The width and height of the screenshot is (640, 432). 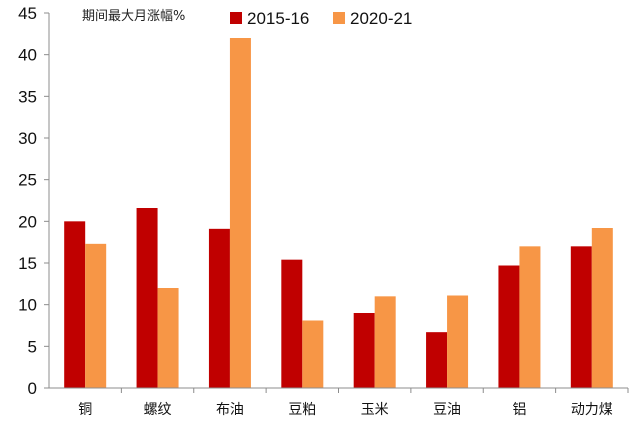 I want to click on bar-2015-16-豆粕, so click(x=292, y=323).